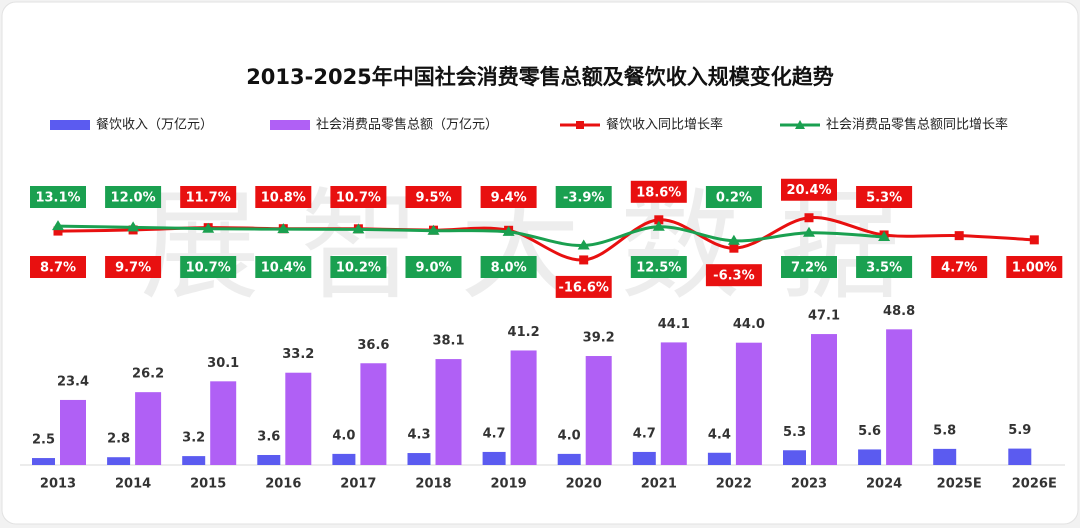 The height and width of the screenshot is (528, 1080). I want to click on bar-value-label: 36.6, so click(373, 345).